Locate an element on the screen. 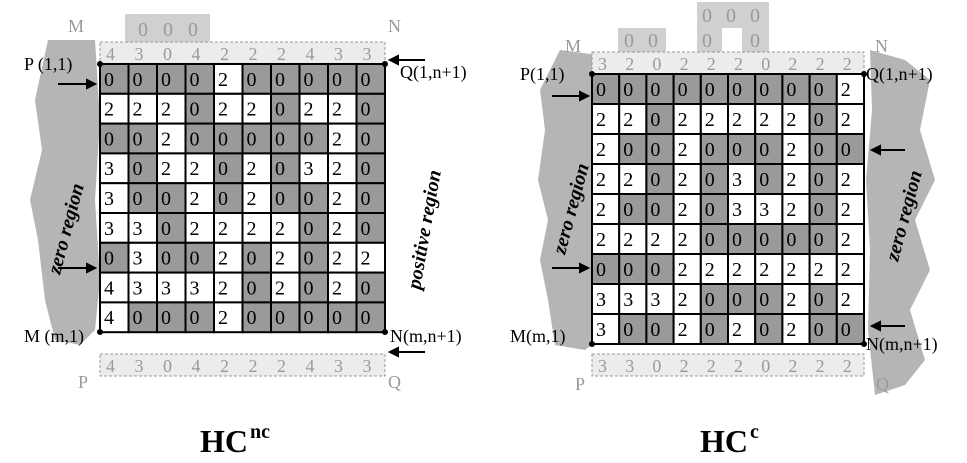 This screenshot has height=463, width=967. label-n: N(m,n+1) is located at coordinates (902, 344).